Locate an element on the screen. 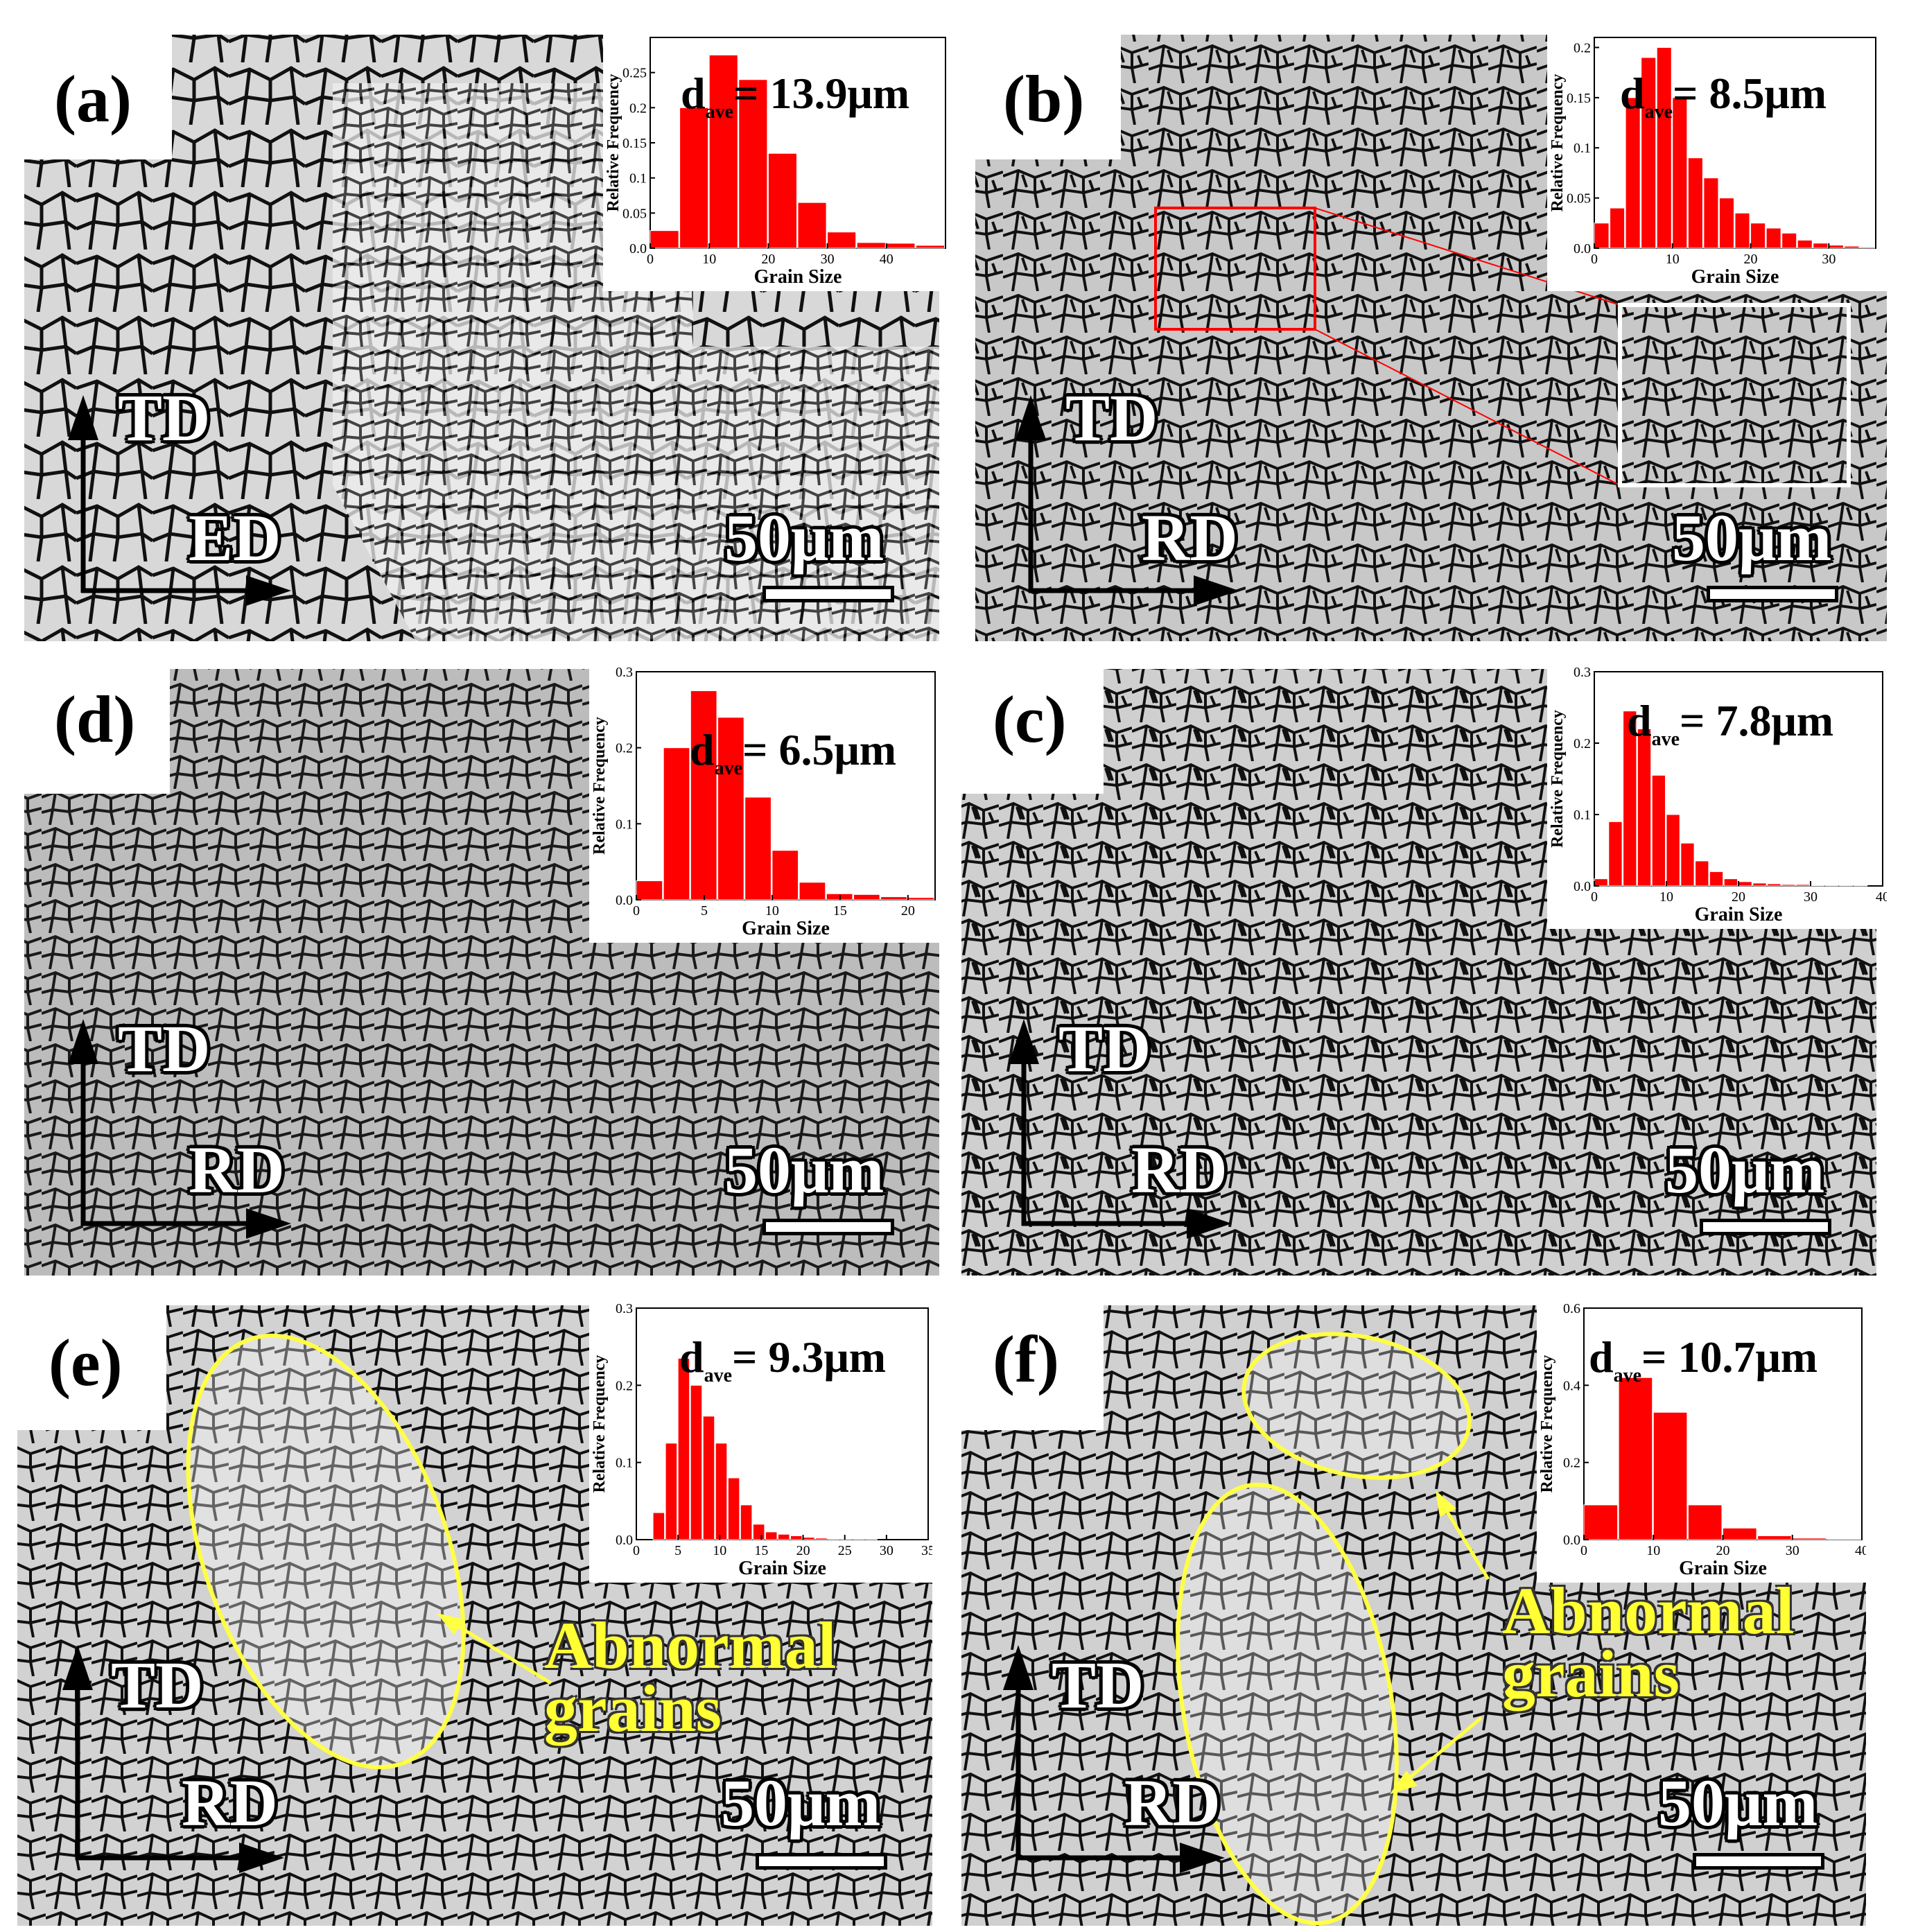 The width and height of the screenshot is (1909, 1932). x-tick-label: 10 is located at coordinates (1653, 1550).